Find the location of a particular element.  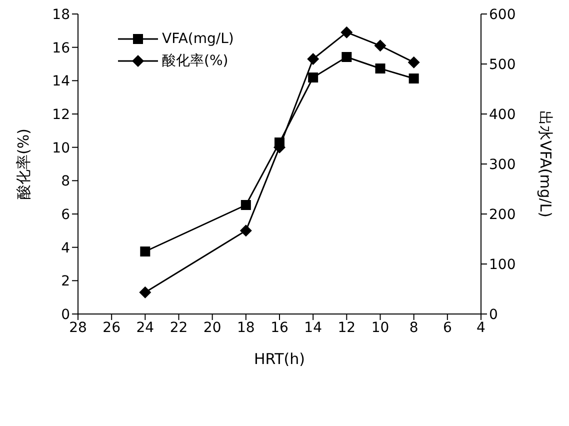

x-tick-label: 8 is located at coordinates (413, 328).